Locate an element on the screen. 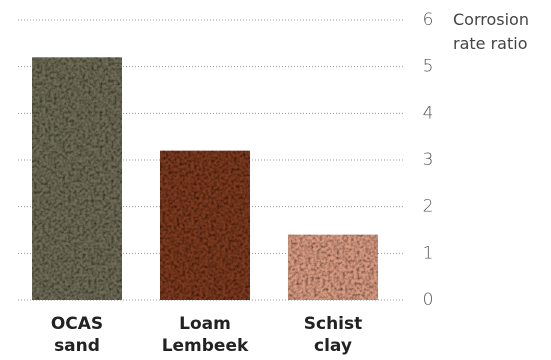  x-tick-label: Loam Lembeek is located at coordinates (205, 335).